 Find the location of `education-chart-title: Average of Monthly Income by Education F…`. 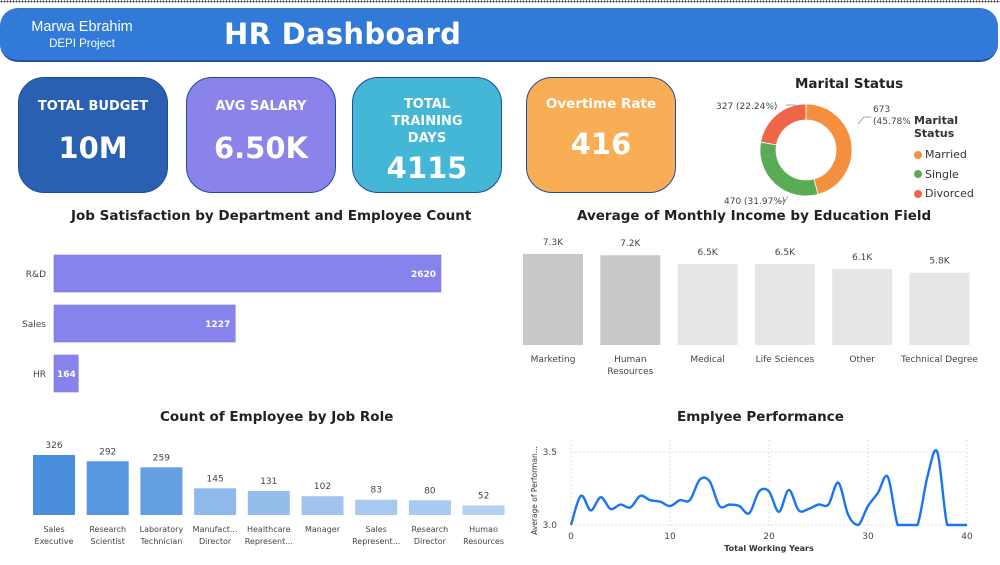

education-chart-title: Average of Monthly Income by Education F… is located at coordinates (754, 216).